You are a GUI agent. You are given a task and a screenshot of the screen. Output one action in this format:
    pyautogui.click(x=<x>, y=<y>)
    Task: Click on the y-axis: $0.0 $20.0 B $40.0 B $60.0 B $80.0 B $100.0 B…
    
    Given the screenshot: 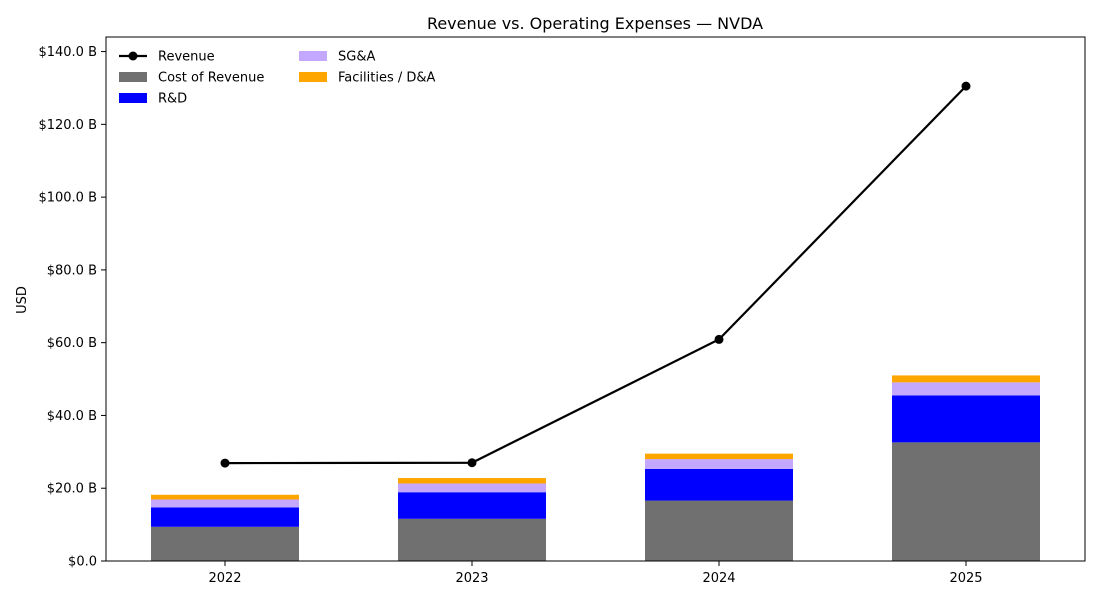 What is the action you would take?
    pyautogui.click(x=72, y=307)
    